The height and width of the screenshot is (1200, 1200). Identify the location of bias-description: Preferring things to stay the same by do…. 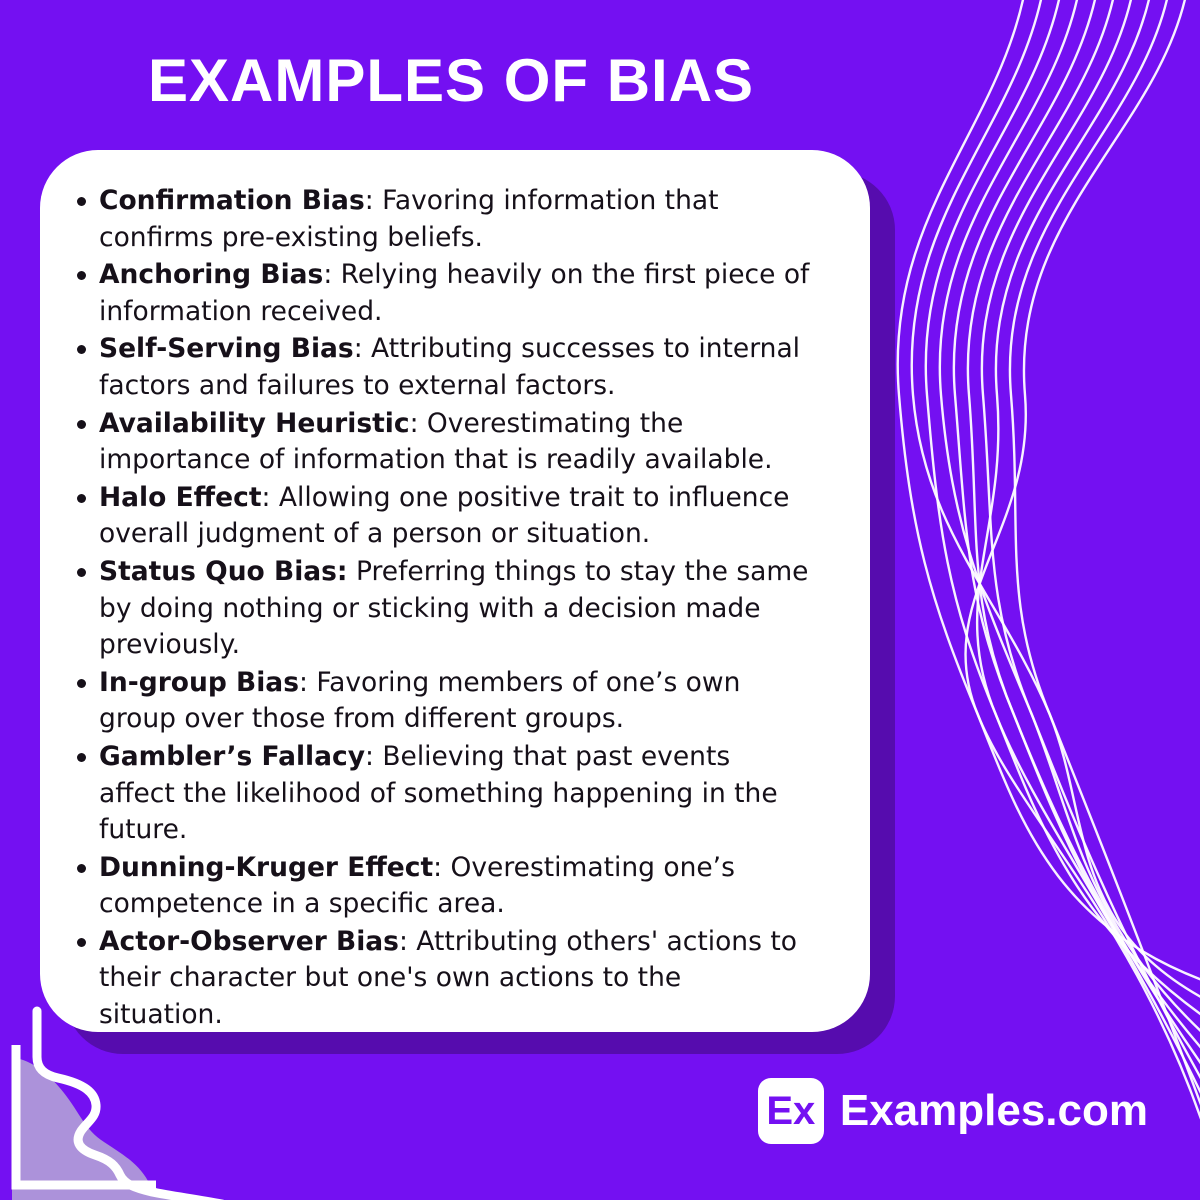
(454, 608).